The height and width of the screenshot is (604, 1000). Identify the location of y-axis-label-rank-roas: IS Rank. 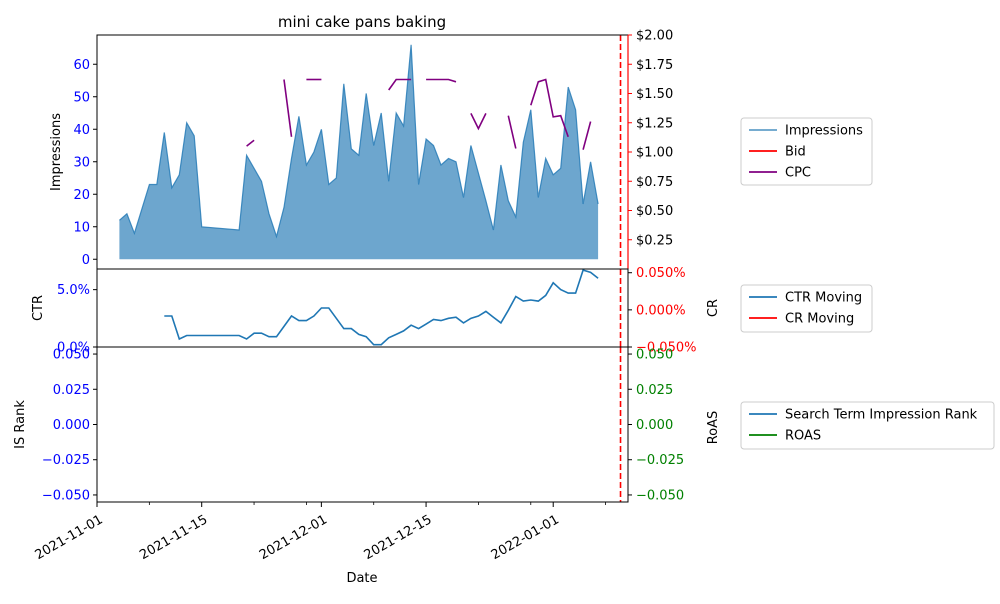
(20, 424).